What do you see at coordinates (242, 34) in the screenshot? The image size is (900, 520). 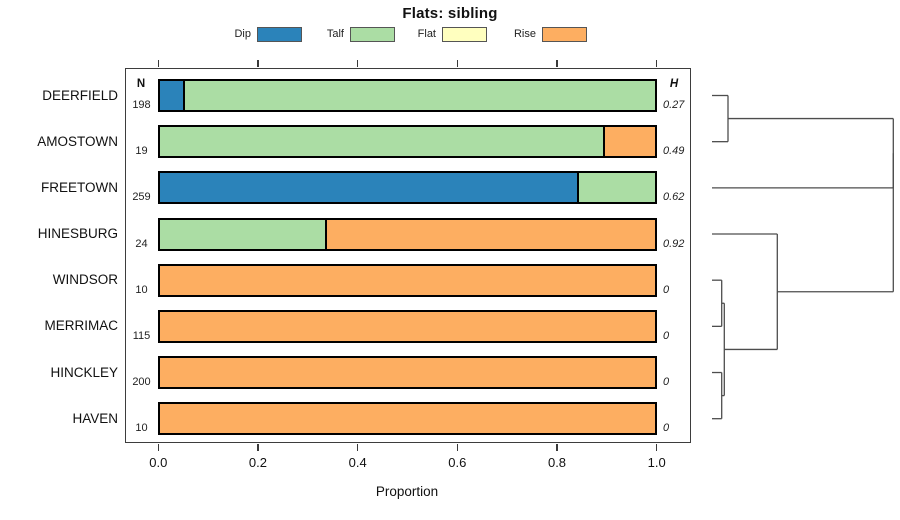 I see `legend-label-dip: Dip` at bounding box center [242, 34].